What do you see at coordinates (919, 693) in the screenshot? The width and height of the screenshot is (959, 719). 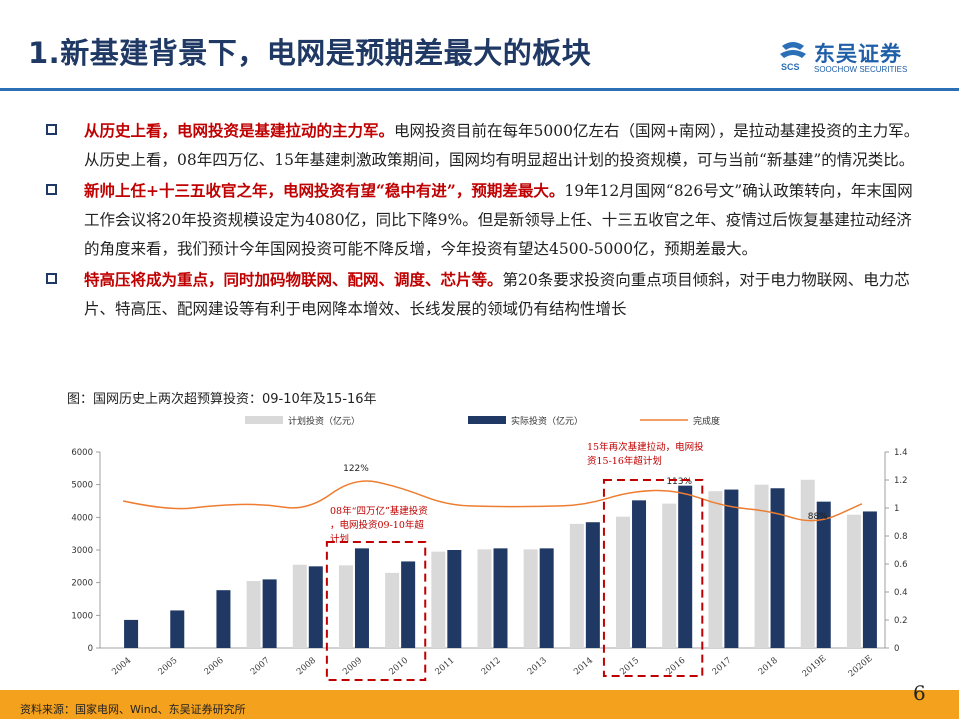 I see `page-number: 6` at bounding box center [919, 693].